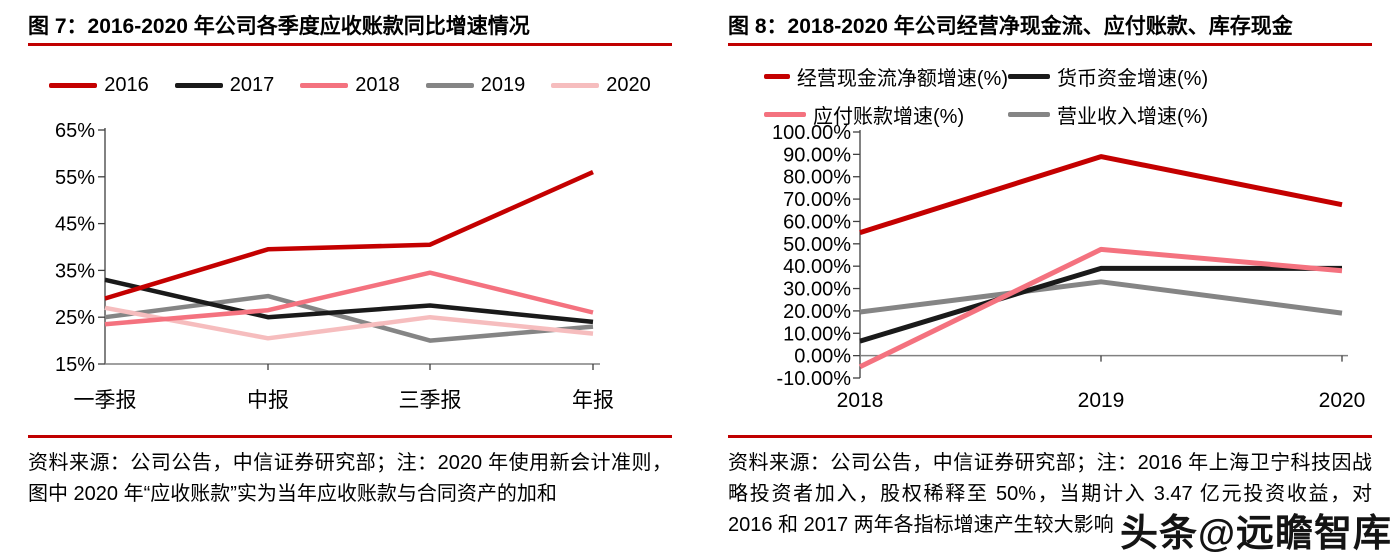  I want to click on legend-label: 2019, so click(503, 85).